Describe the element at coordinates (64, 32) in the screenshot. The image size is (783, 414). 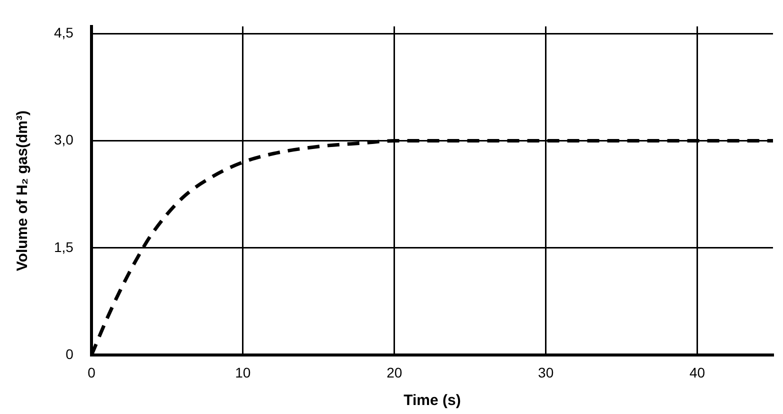
I see `y-tick-label: 4,5` at that location.